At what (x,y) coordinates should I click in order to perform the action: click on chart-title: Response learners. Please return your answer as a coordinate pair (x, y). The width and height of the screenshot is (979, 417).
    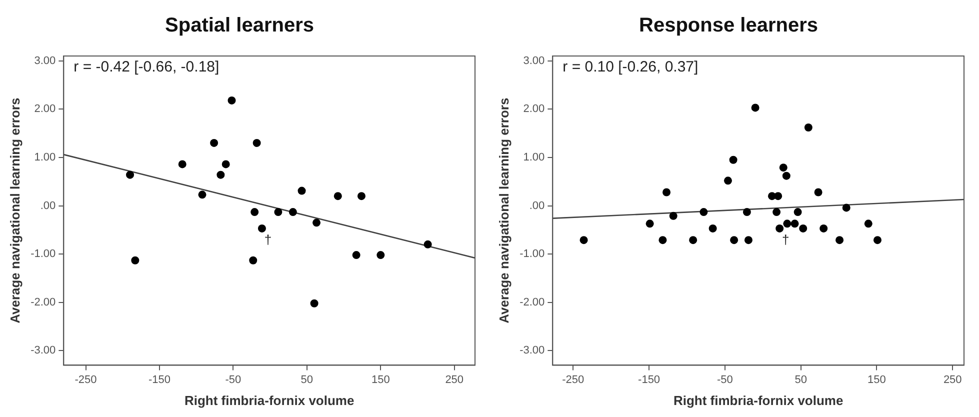
    Looking at the image, I should click on (728, 25).